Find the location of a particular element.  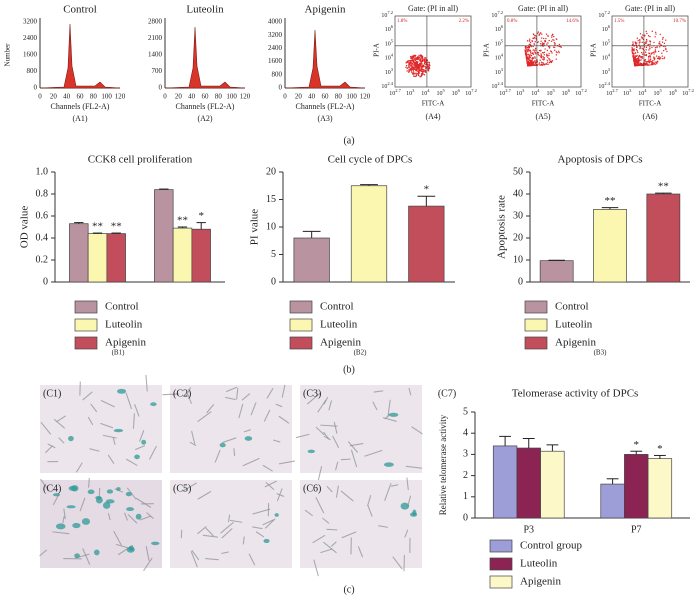

micrograph-label: (C4) is located at coordinates (52, 488).